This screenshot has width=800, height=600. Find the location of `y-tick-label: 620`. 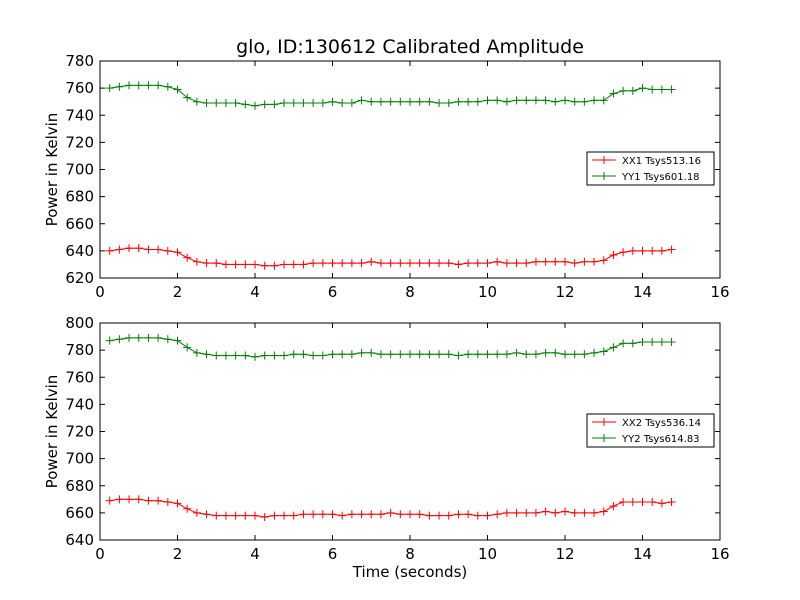

y-tick-label: 620 is located at coordinates (79, 278).